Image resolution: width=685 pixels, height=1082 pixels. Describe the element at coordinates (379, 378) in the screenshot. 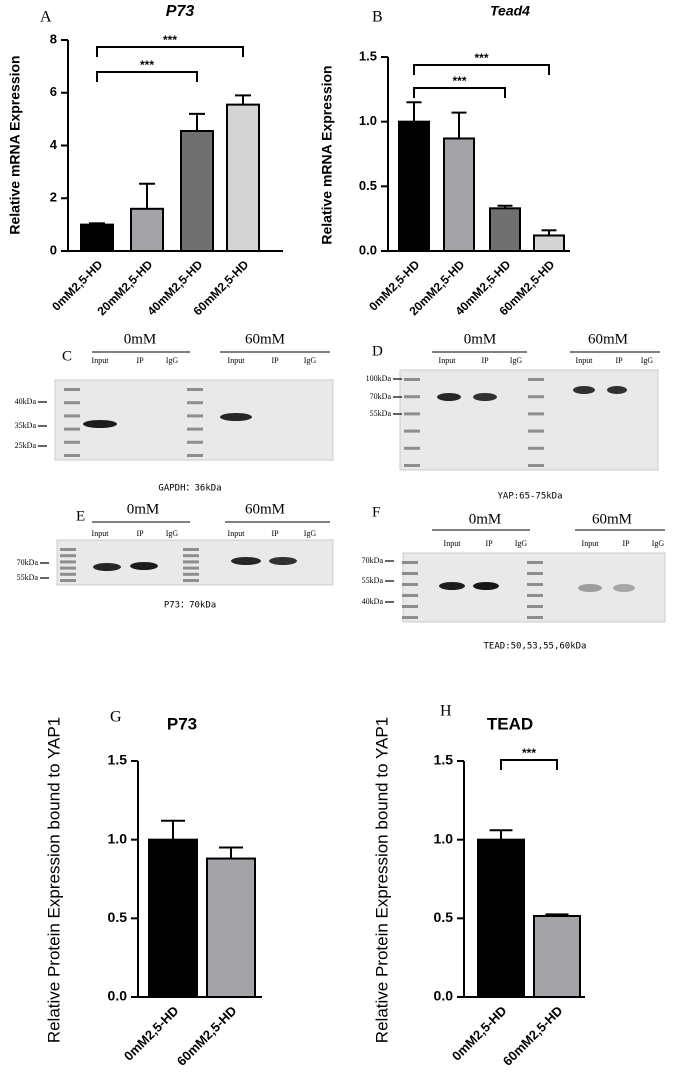

I see `marker-label: 100kDa` at that location.